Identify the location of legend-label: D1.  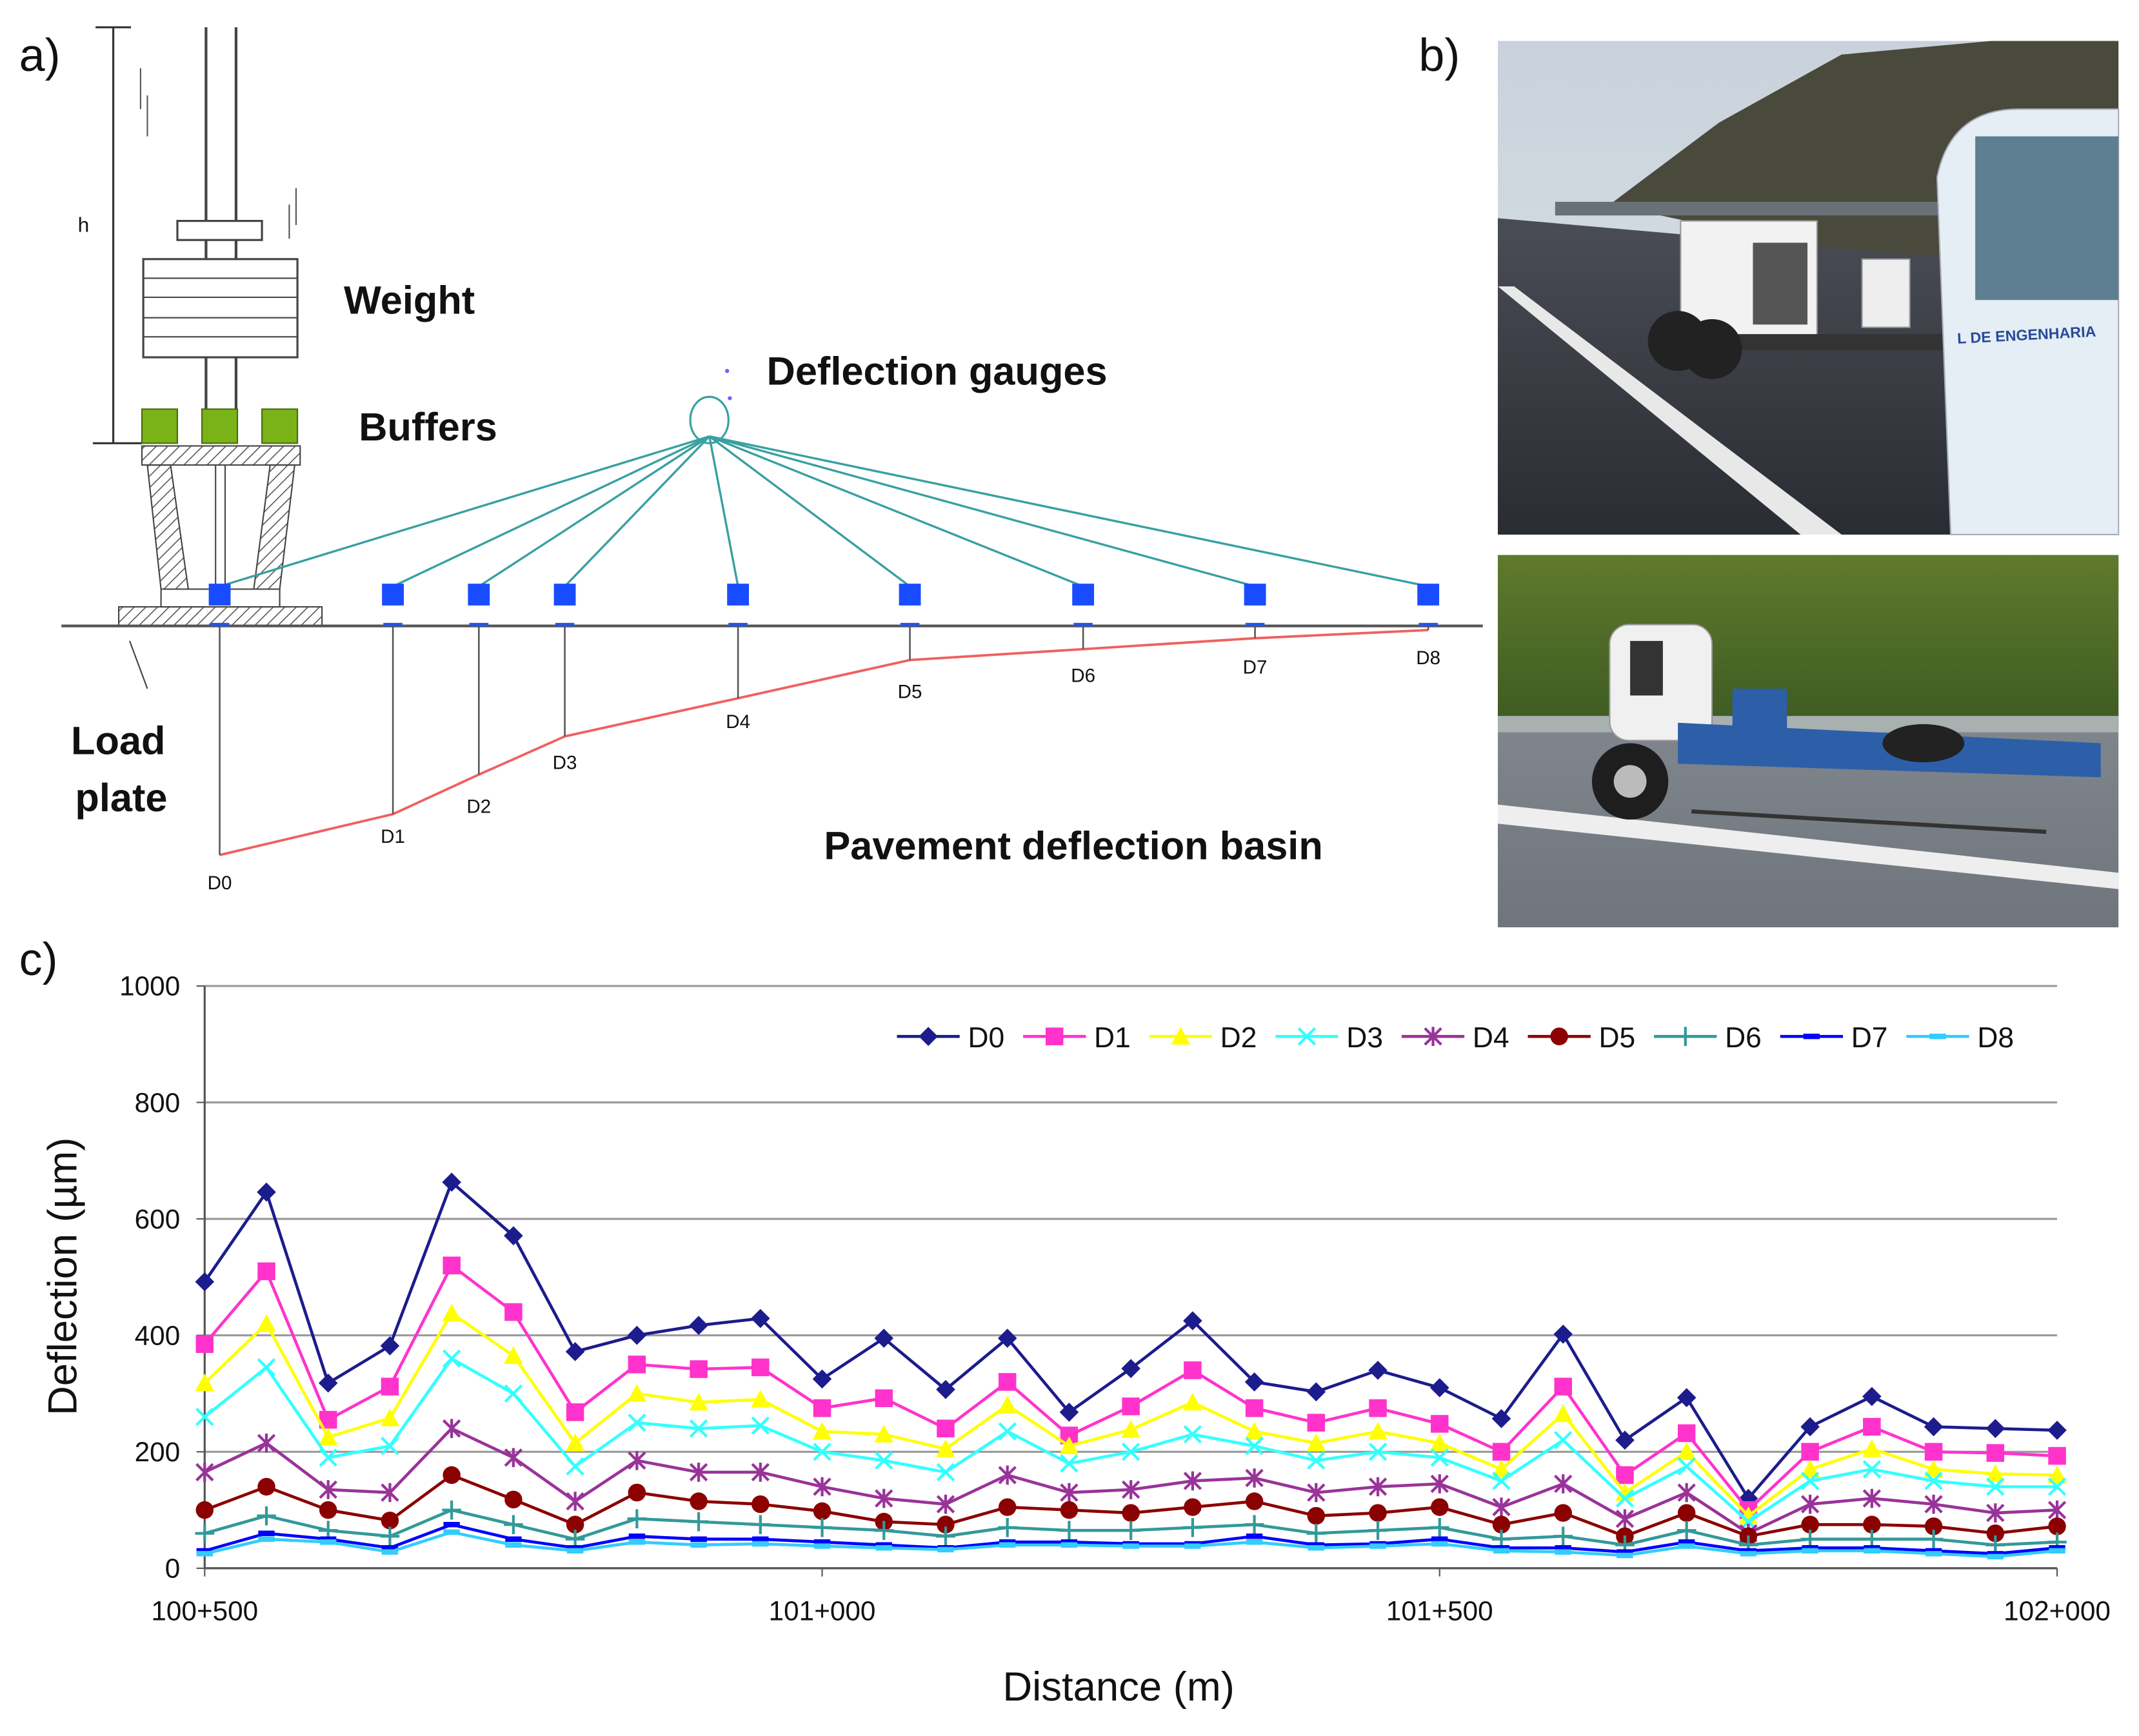
(1112, 1038).